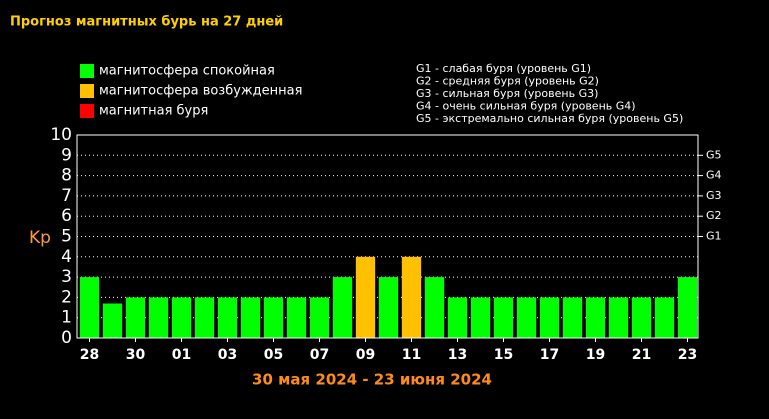  I want to click on x-tick-label: 19, so click(595, 355).